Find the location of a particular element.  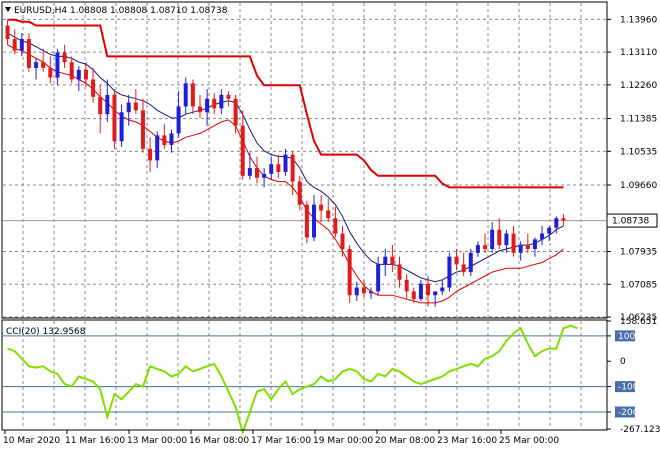

time-tick-label: 19 Mar 00:00 is located at coordinates (343, 441).